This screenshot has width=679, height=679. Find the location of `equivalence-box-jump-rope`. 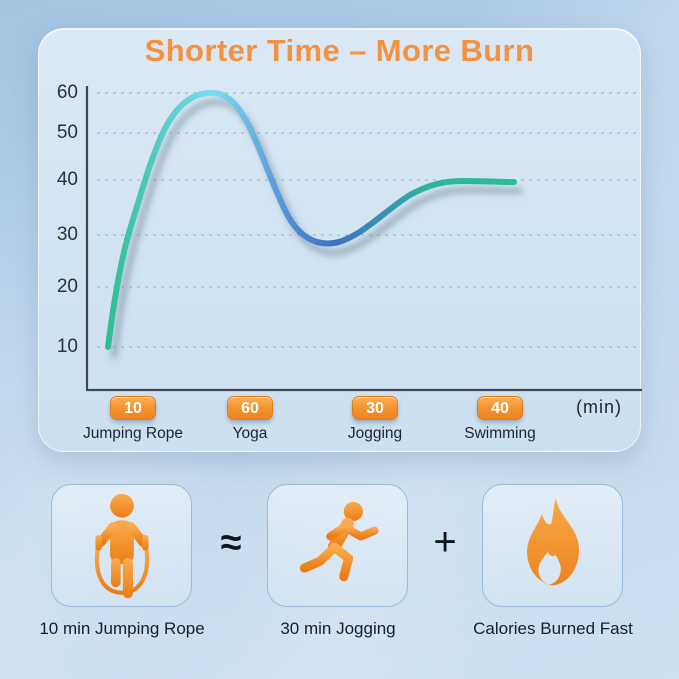

equivalence-box-jump-rope is located at coordinates (121, 545).